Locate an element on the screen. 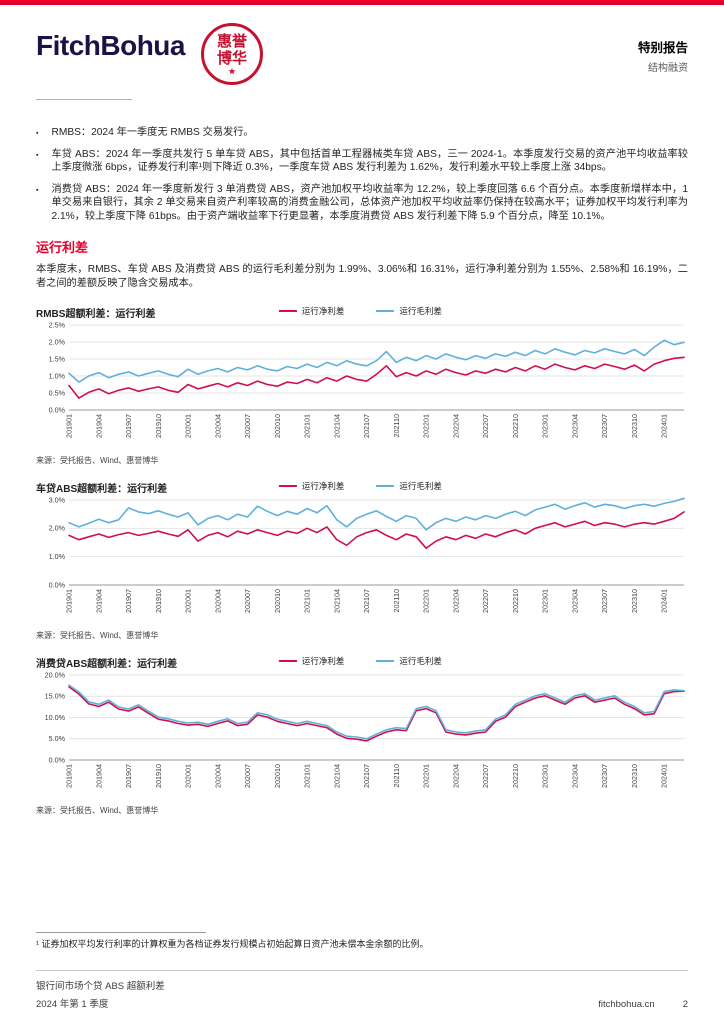  svg-text: 20.0% is located at coordinates (55, 674).